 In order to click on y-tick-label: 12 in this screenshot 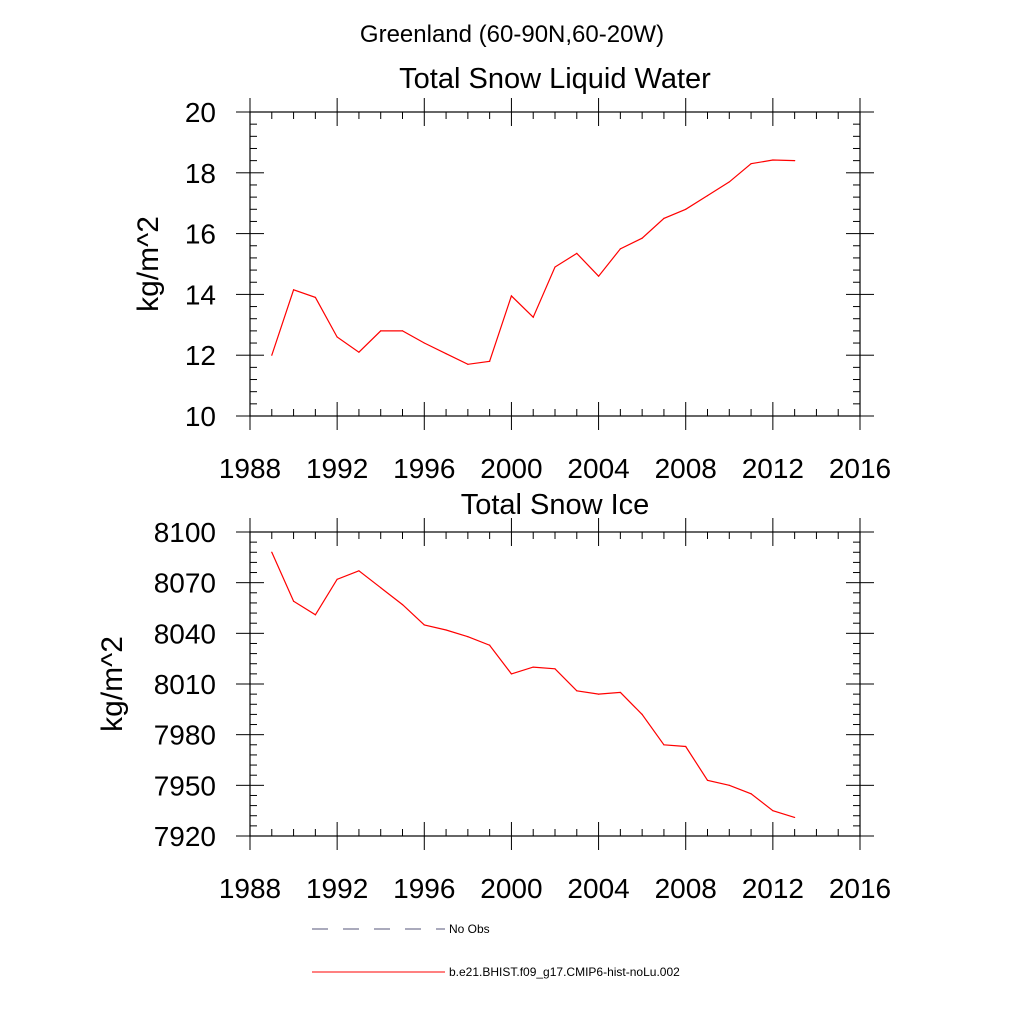, I will do `click(200, 355)`.